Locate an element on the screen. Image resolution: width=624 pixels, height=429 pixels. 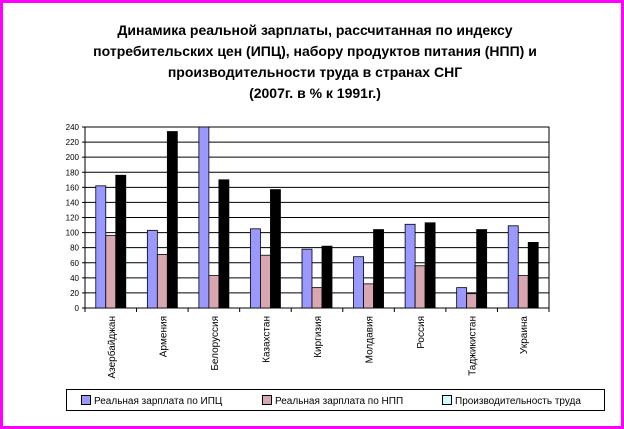
legend-item-ipc: Реальная зарплата по ИПЦ is located at coordinates (151, 401).